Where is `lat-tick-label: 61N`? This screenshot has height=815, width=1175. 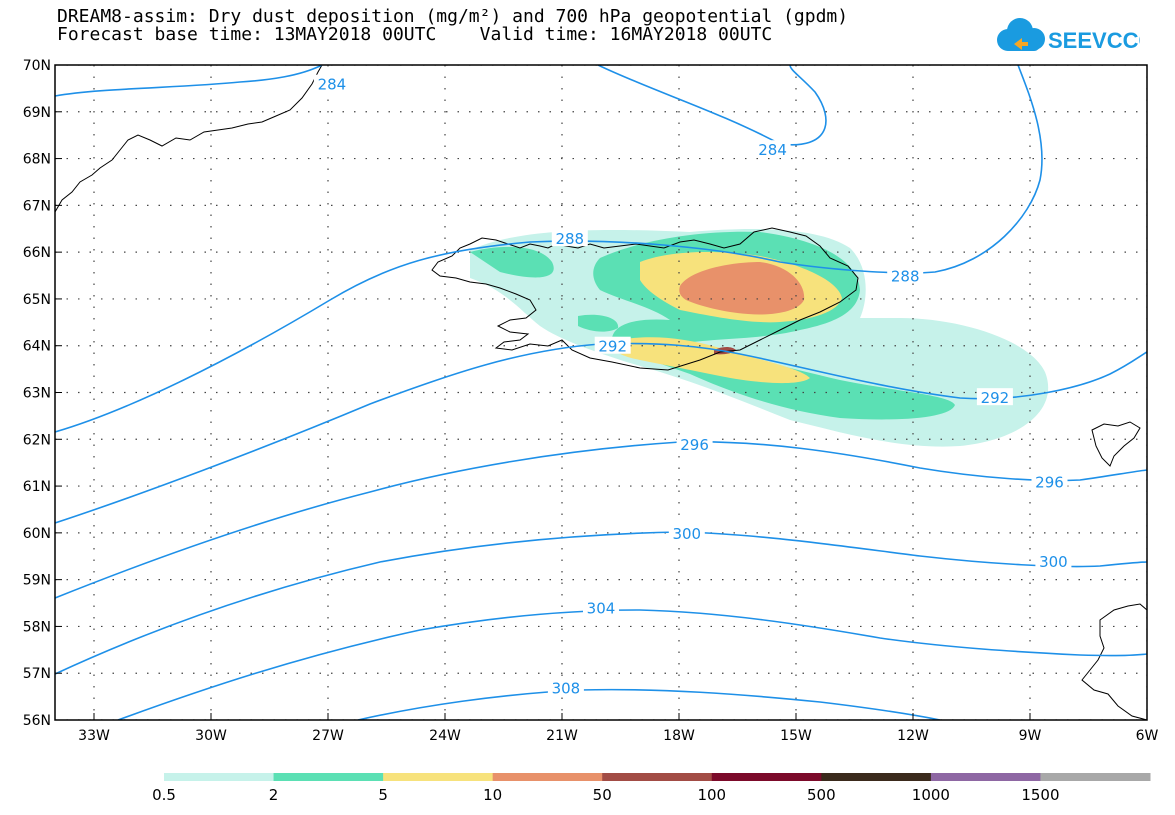 lat-tick-label: 61N is located at coordinates (37, 487).